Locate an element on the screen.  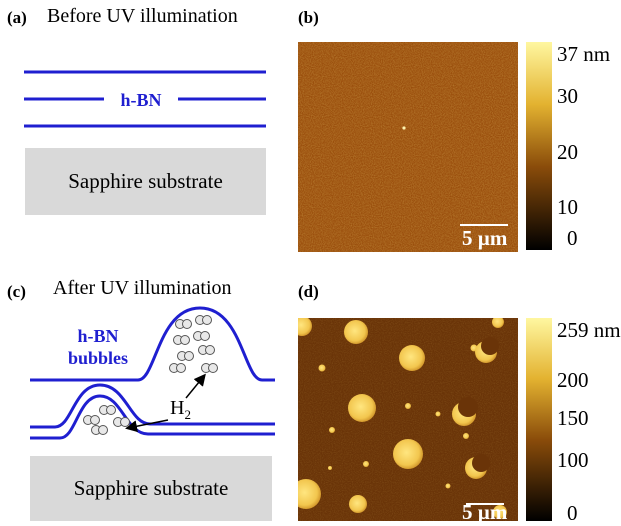
afm-before-texture is located at coordinates (408, 147).